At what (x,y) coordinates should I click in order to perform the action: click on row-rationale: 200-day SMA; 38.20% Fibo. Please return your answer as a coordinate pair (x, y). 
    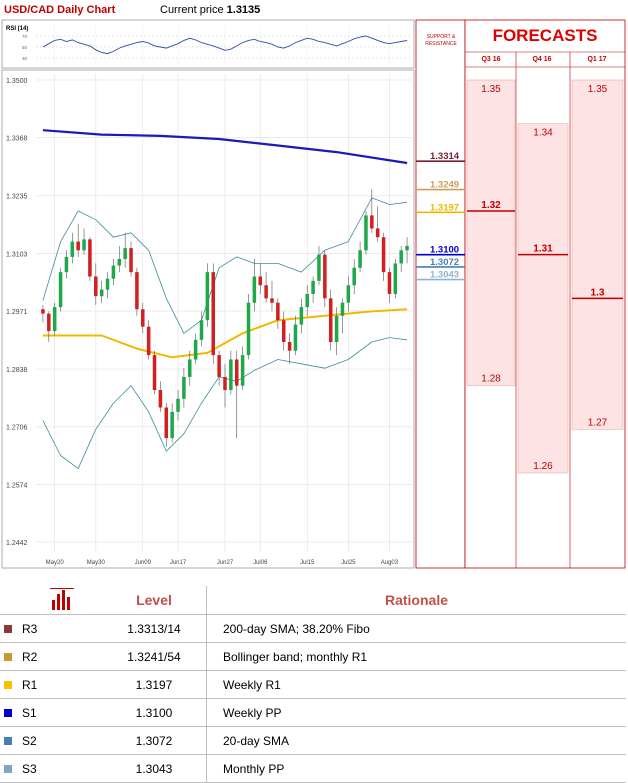
    Looking at the image, I should click on (296, 628).